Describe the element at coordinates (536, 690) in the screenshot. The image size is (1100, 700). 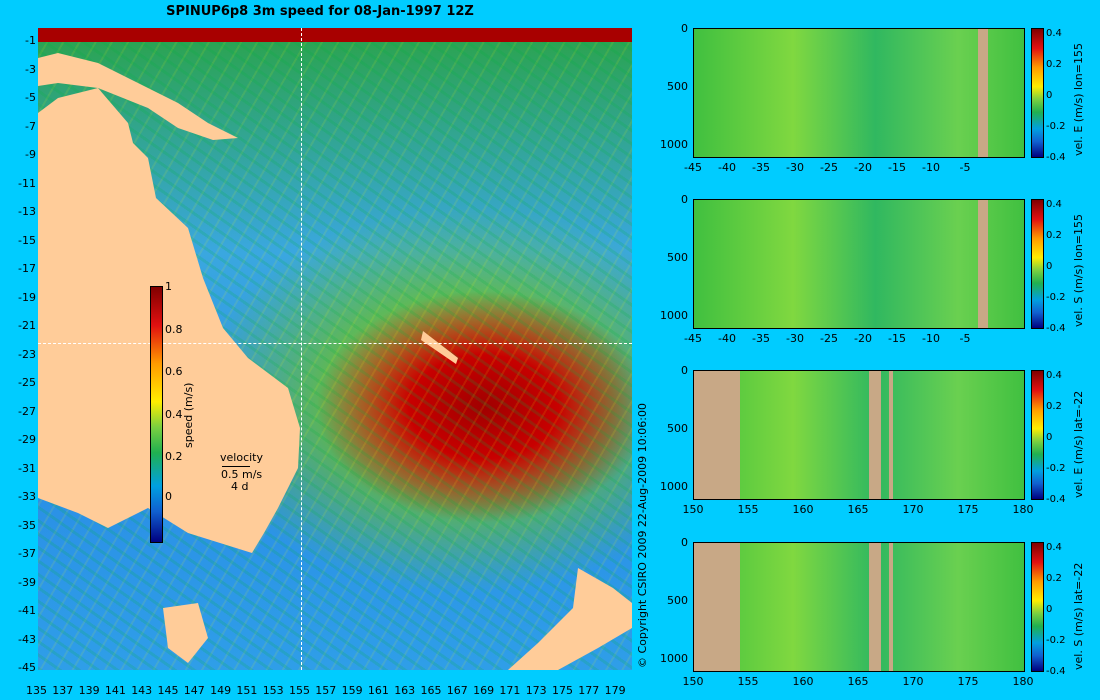
I see `map-x-tick: 173` at that location.